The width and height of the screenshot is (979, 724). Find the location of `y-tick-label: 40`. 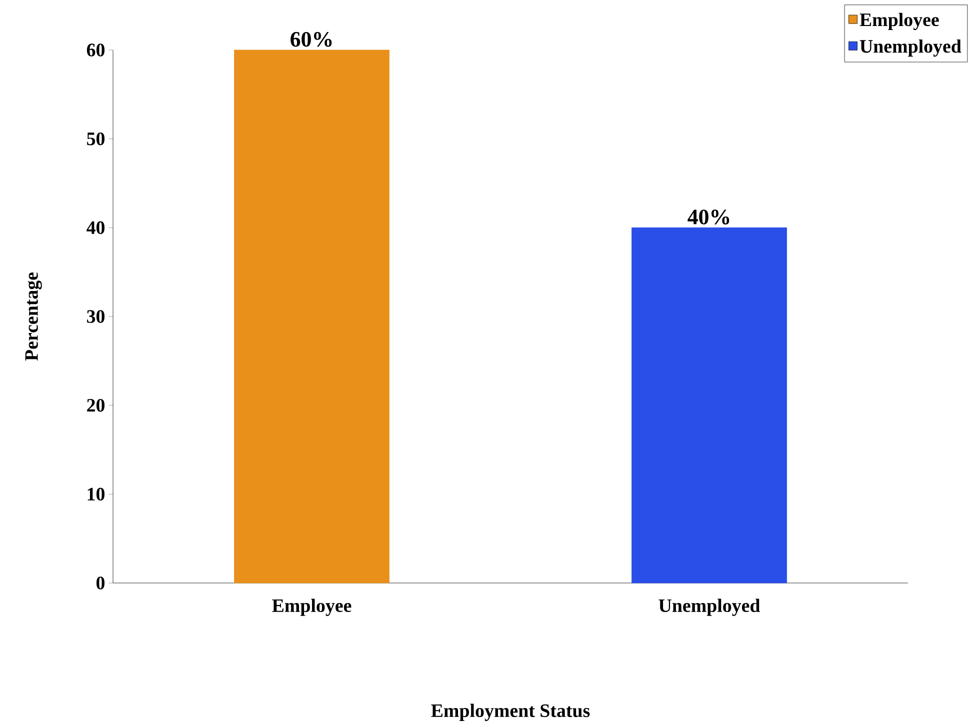

y-tick-label: 40 is located at coordinates (95, 227).